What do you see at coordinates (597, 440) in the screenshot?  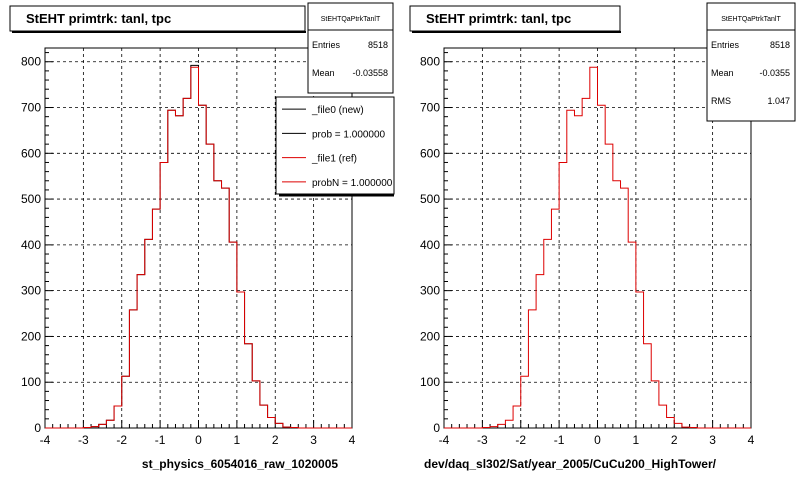 I see `p2-x-tick-label-4: 0` at bounding box center [597, 440].